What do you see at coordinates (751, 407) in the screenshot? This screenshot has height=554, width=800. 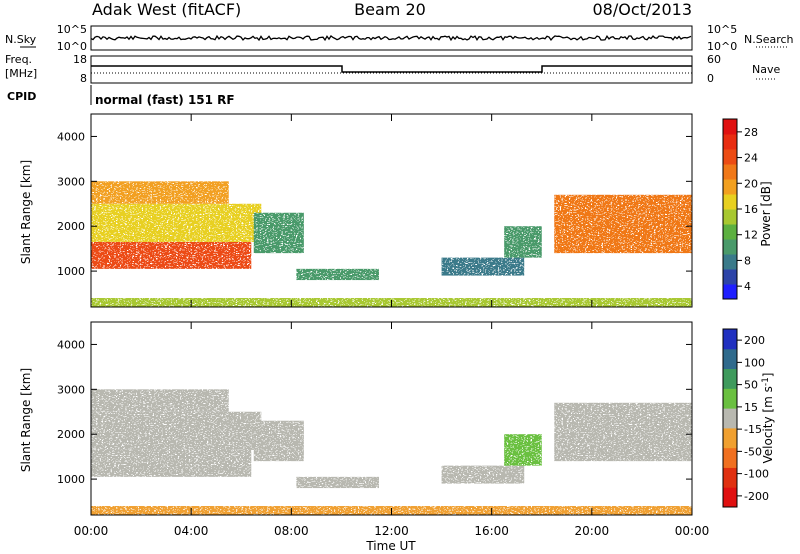 I see `colorbar-tick-label: 15` at bounding box center [751, 407].